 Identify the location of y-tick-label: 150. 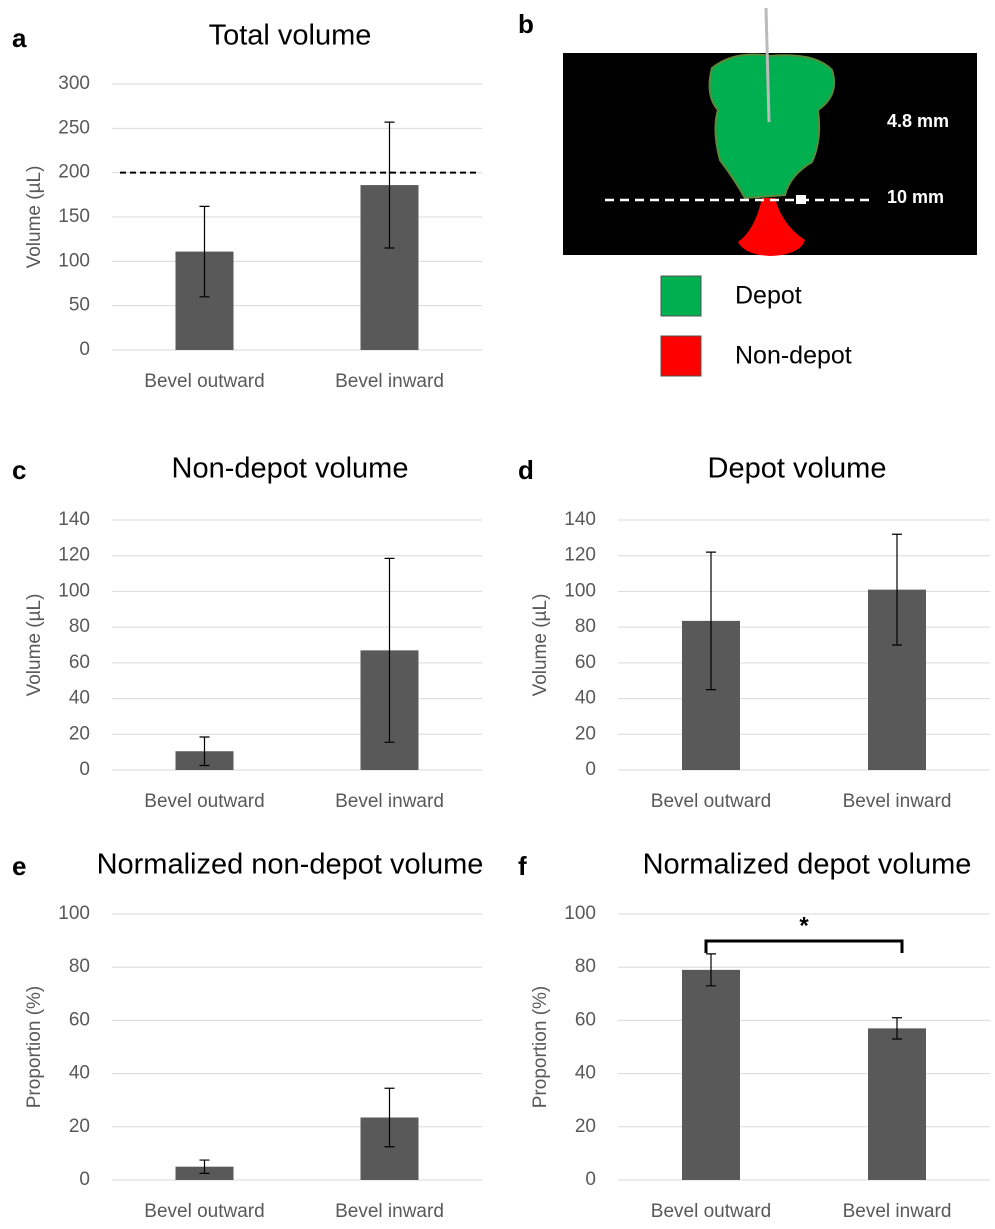
(74, 216).